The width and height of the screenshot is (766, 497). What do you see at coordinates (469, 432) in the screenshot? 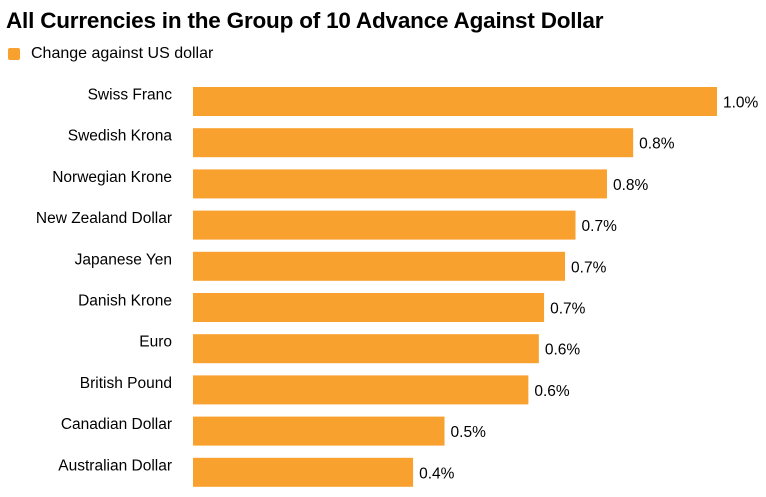
I see `value-label: 0.5%` at bounding box center [469, 432].